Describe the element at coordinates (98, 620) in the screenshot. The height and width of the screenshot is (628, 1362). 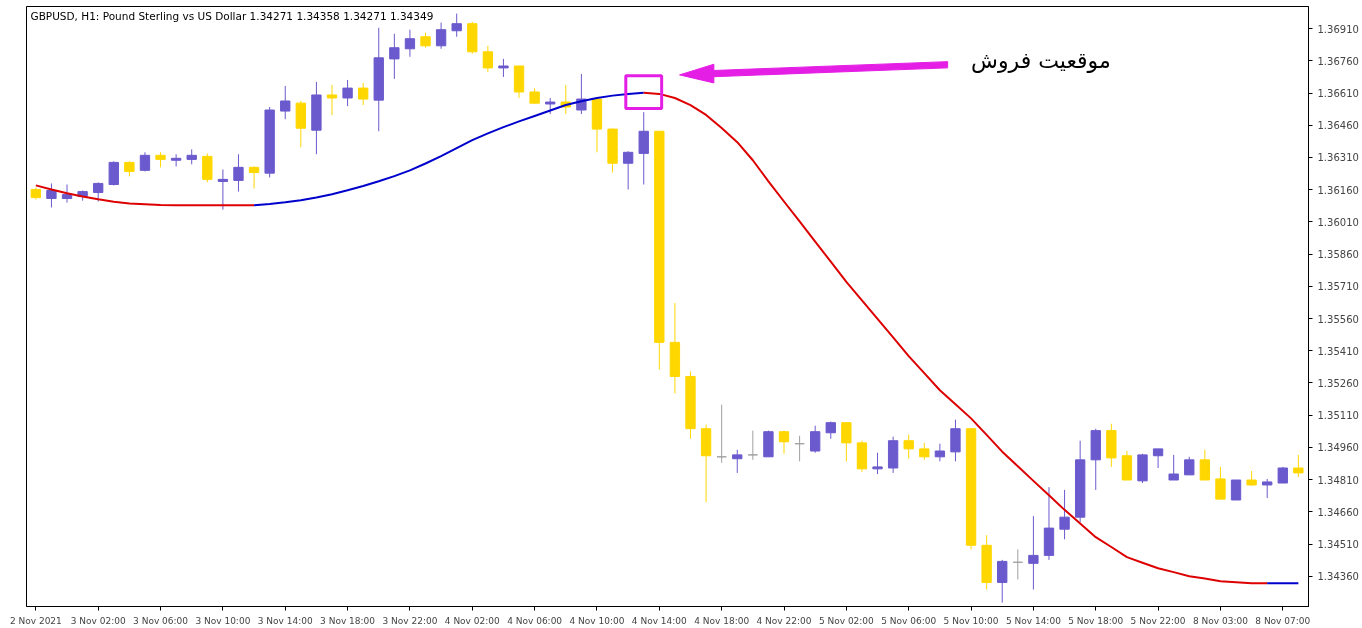
I see `x-tick-label: 3 Nov 02:00` at that location.